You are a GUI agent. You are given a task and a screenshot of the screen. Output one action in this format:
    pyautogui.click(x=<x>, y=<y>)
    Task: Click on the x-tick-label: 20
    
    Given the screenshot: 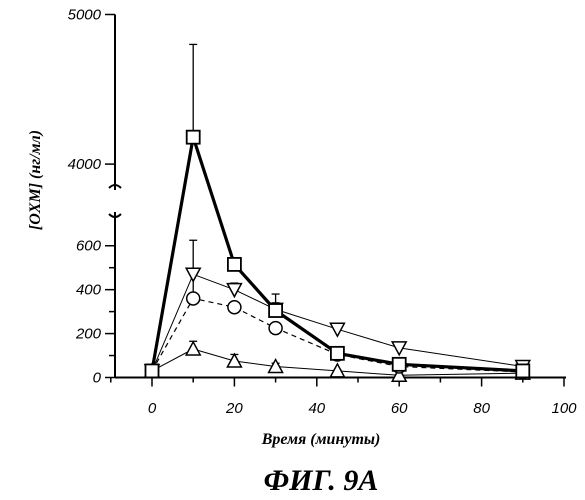 What is the action you would take?
    pyautogui.click(x=234, y=408)
    